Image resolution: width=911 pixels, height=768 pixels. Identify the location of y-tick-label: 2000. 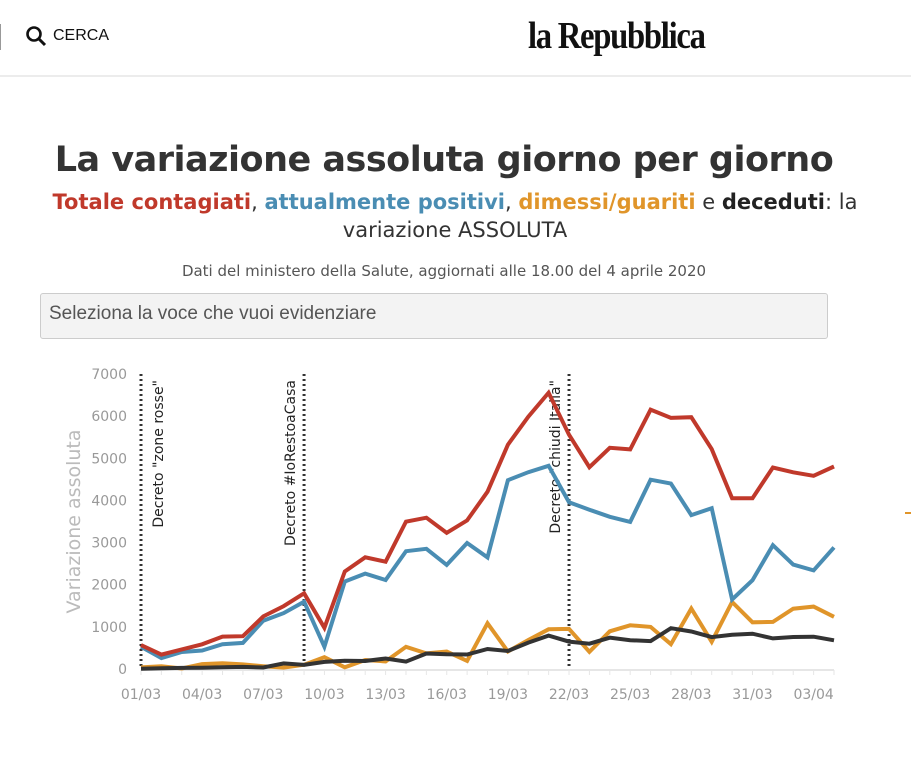
(109, 586).